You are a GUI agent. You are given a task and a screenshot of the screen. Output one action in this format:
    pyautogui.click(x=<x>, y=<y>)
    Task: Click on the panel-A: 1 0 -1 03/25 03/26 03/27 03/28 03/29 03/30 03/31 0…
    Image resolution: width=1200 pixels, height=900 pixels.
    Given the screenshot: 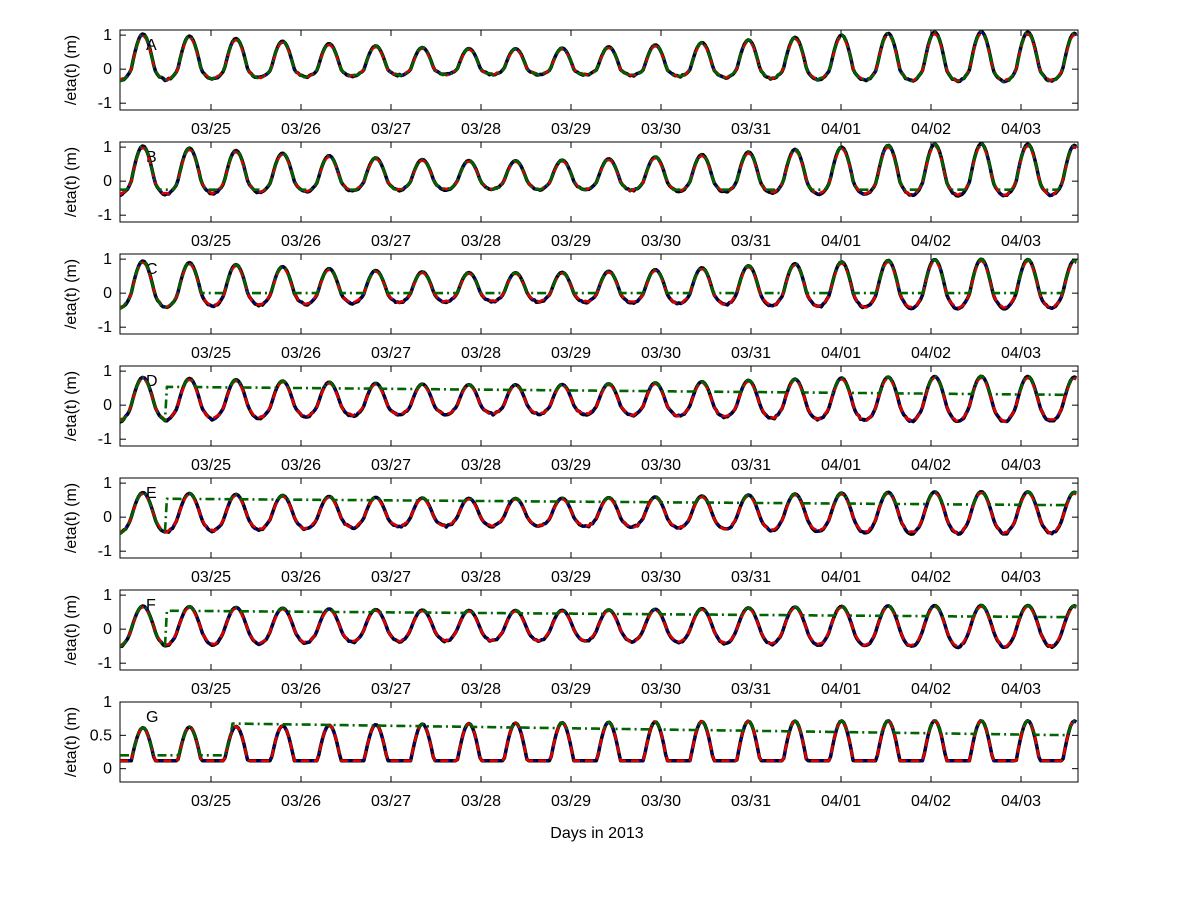 What is the action you would take?
    pyautogui.click(x=571, y=82)
    